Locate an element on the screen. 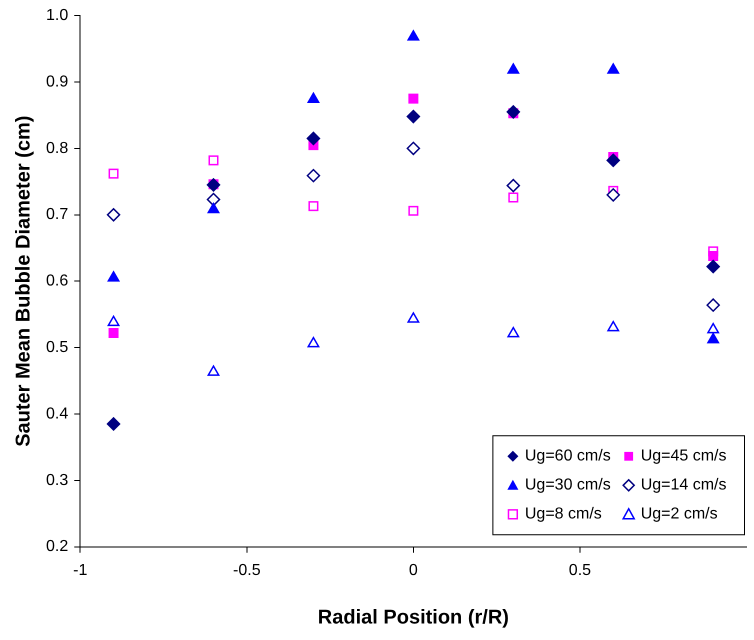 The image size is (754, 640). y-tick-label: 0.2 is located at coordinates (57, 547).